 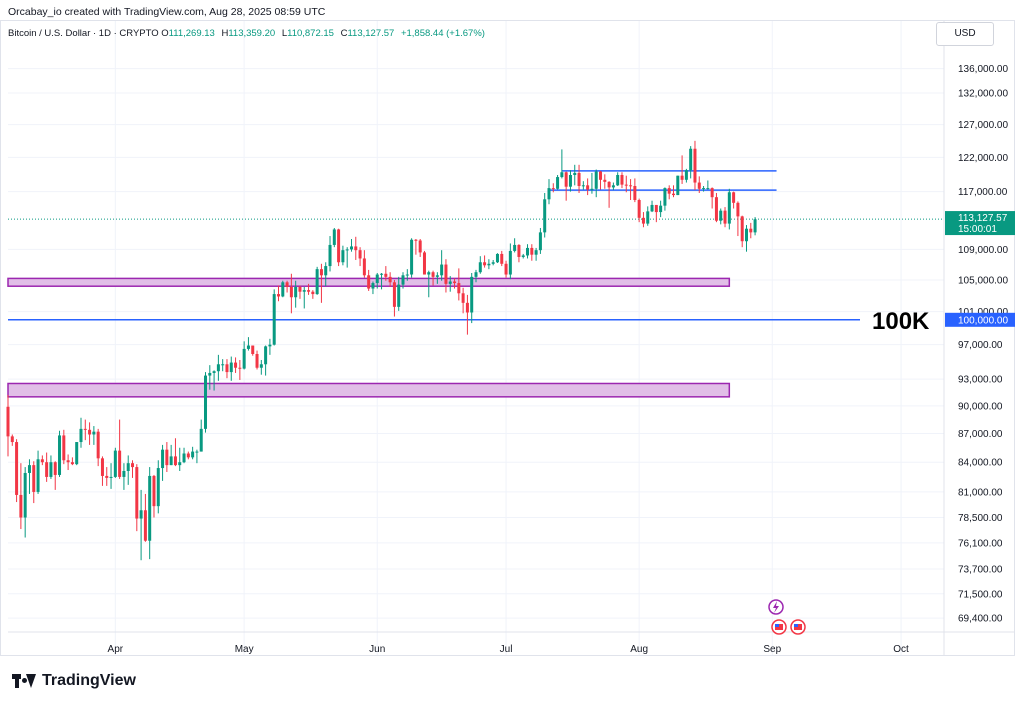 What do you see at coordinates (980, 463) in the screenshot?
I see `price-tick-label: 84,000.00` at bounding box center [980, 463].